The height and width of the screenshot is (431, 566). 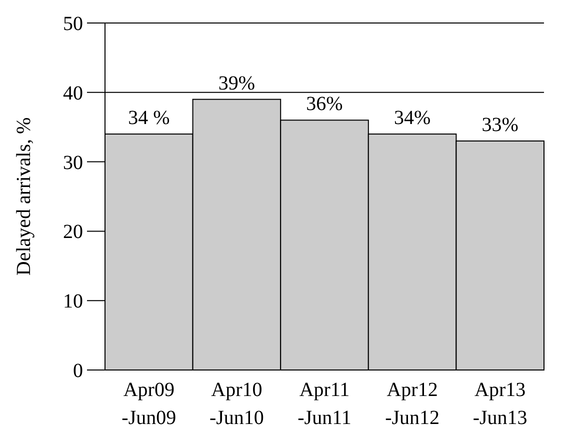 I want to click on x-tick-label: Apr11 -Jun11, so click(x=325, y=404).